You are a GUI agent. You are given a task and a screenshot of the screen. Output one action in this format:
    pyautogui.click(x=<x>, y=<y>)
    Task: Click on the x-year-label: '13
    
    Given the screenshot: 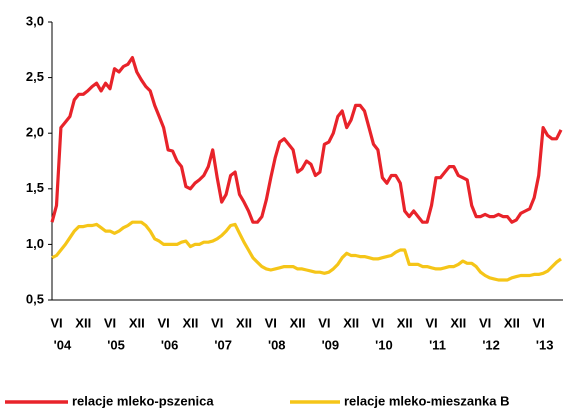 What is the action you would take?
    pyautogui.click(x=545, y=344)
    